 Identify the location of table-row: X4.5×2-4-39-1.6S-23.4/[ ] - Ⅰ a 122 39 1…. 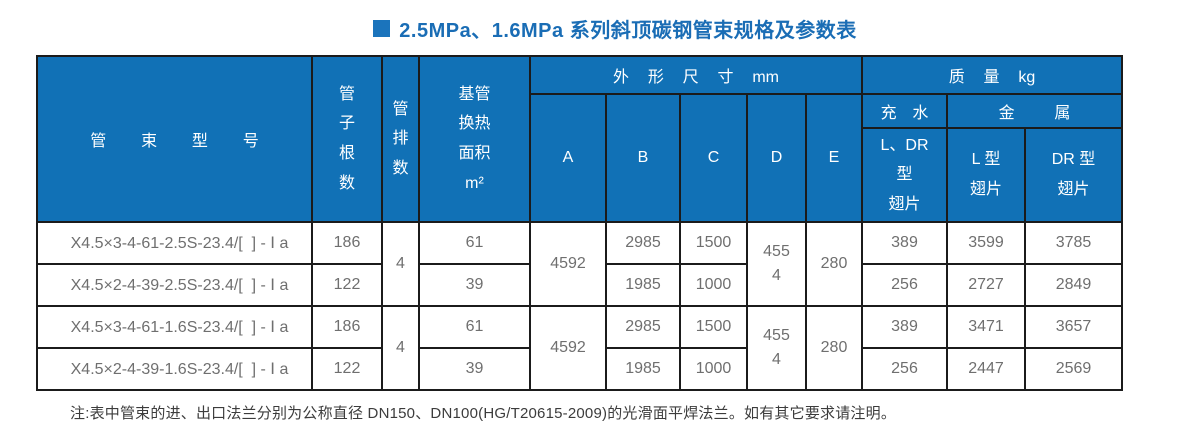
(579, 369).